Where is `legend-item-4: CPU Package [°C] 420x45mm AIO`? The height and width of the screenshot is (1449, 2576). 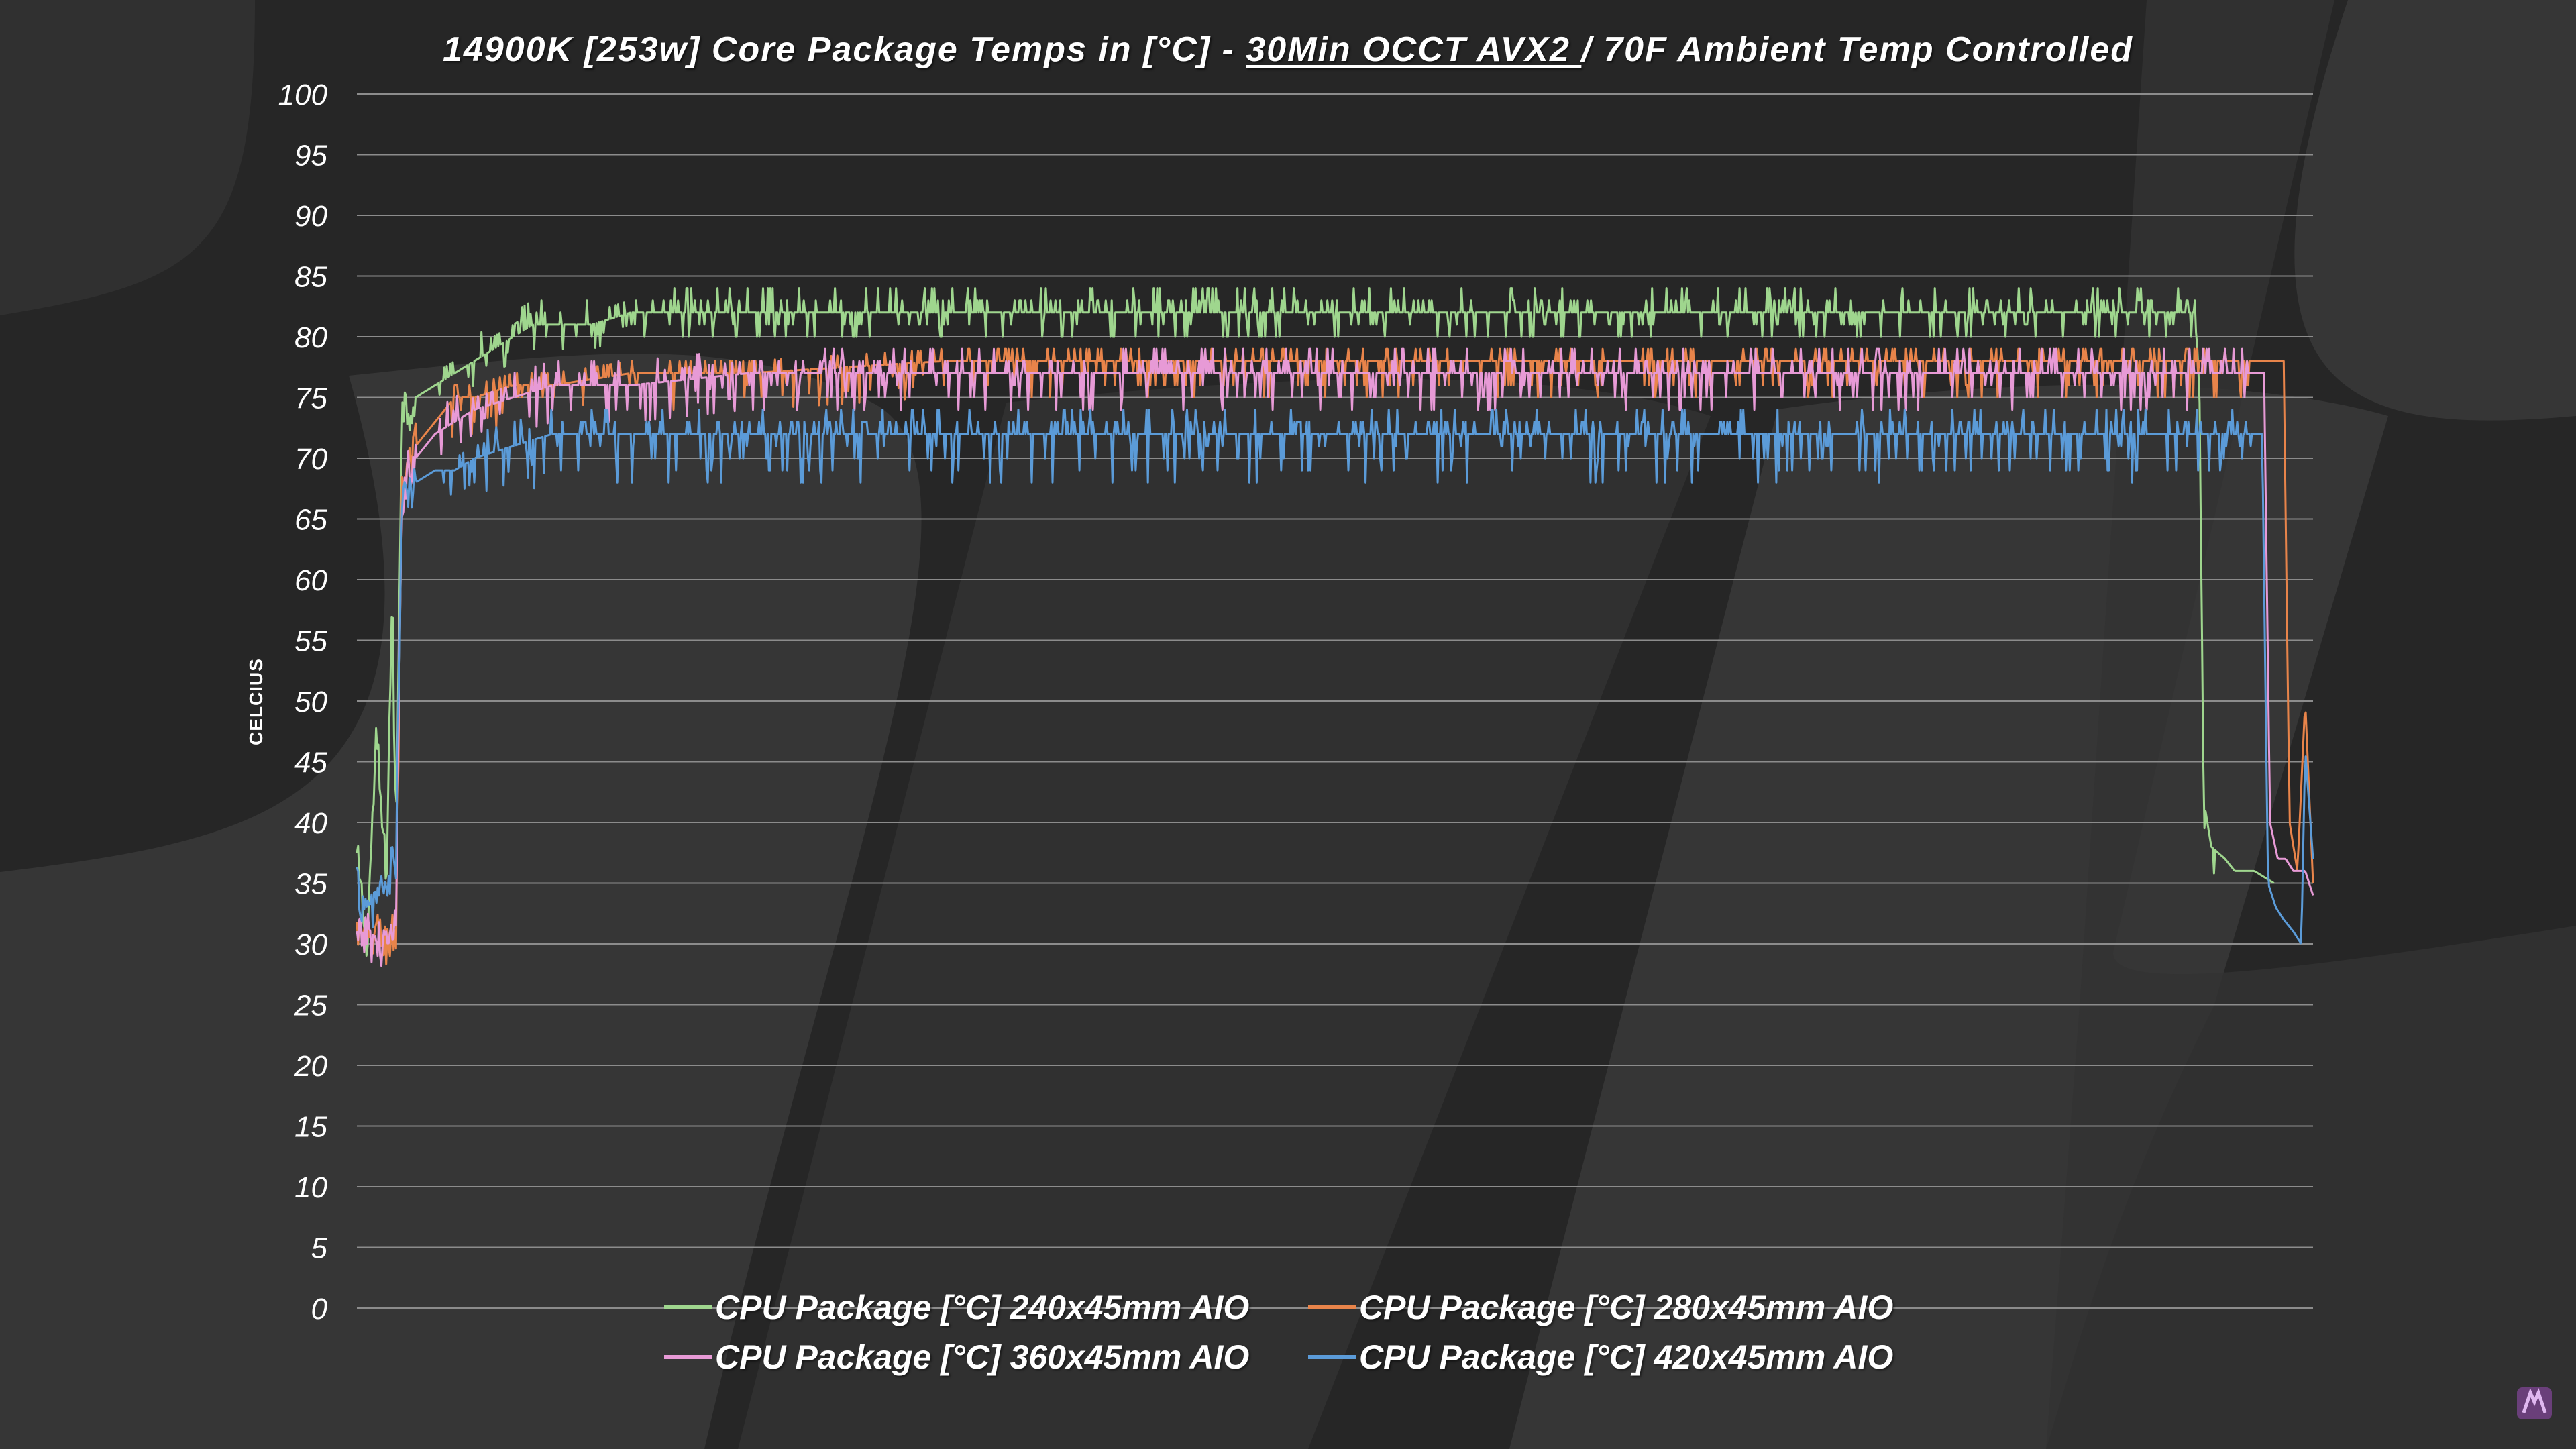 legend-item-4: CPU Package [°C] 420x45mm AIO is located at coordinates (1600, 1357).